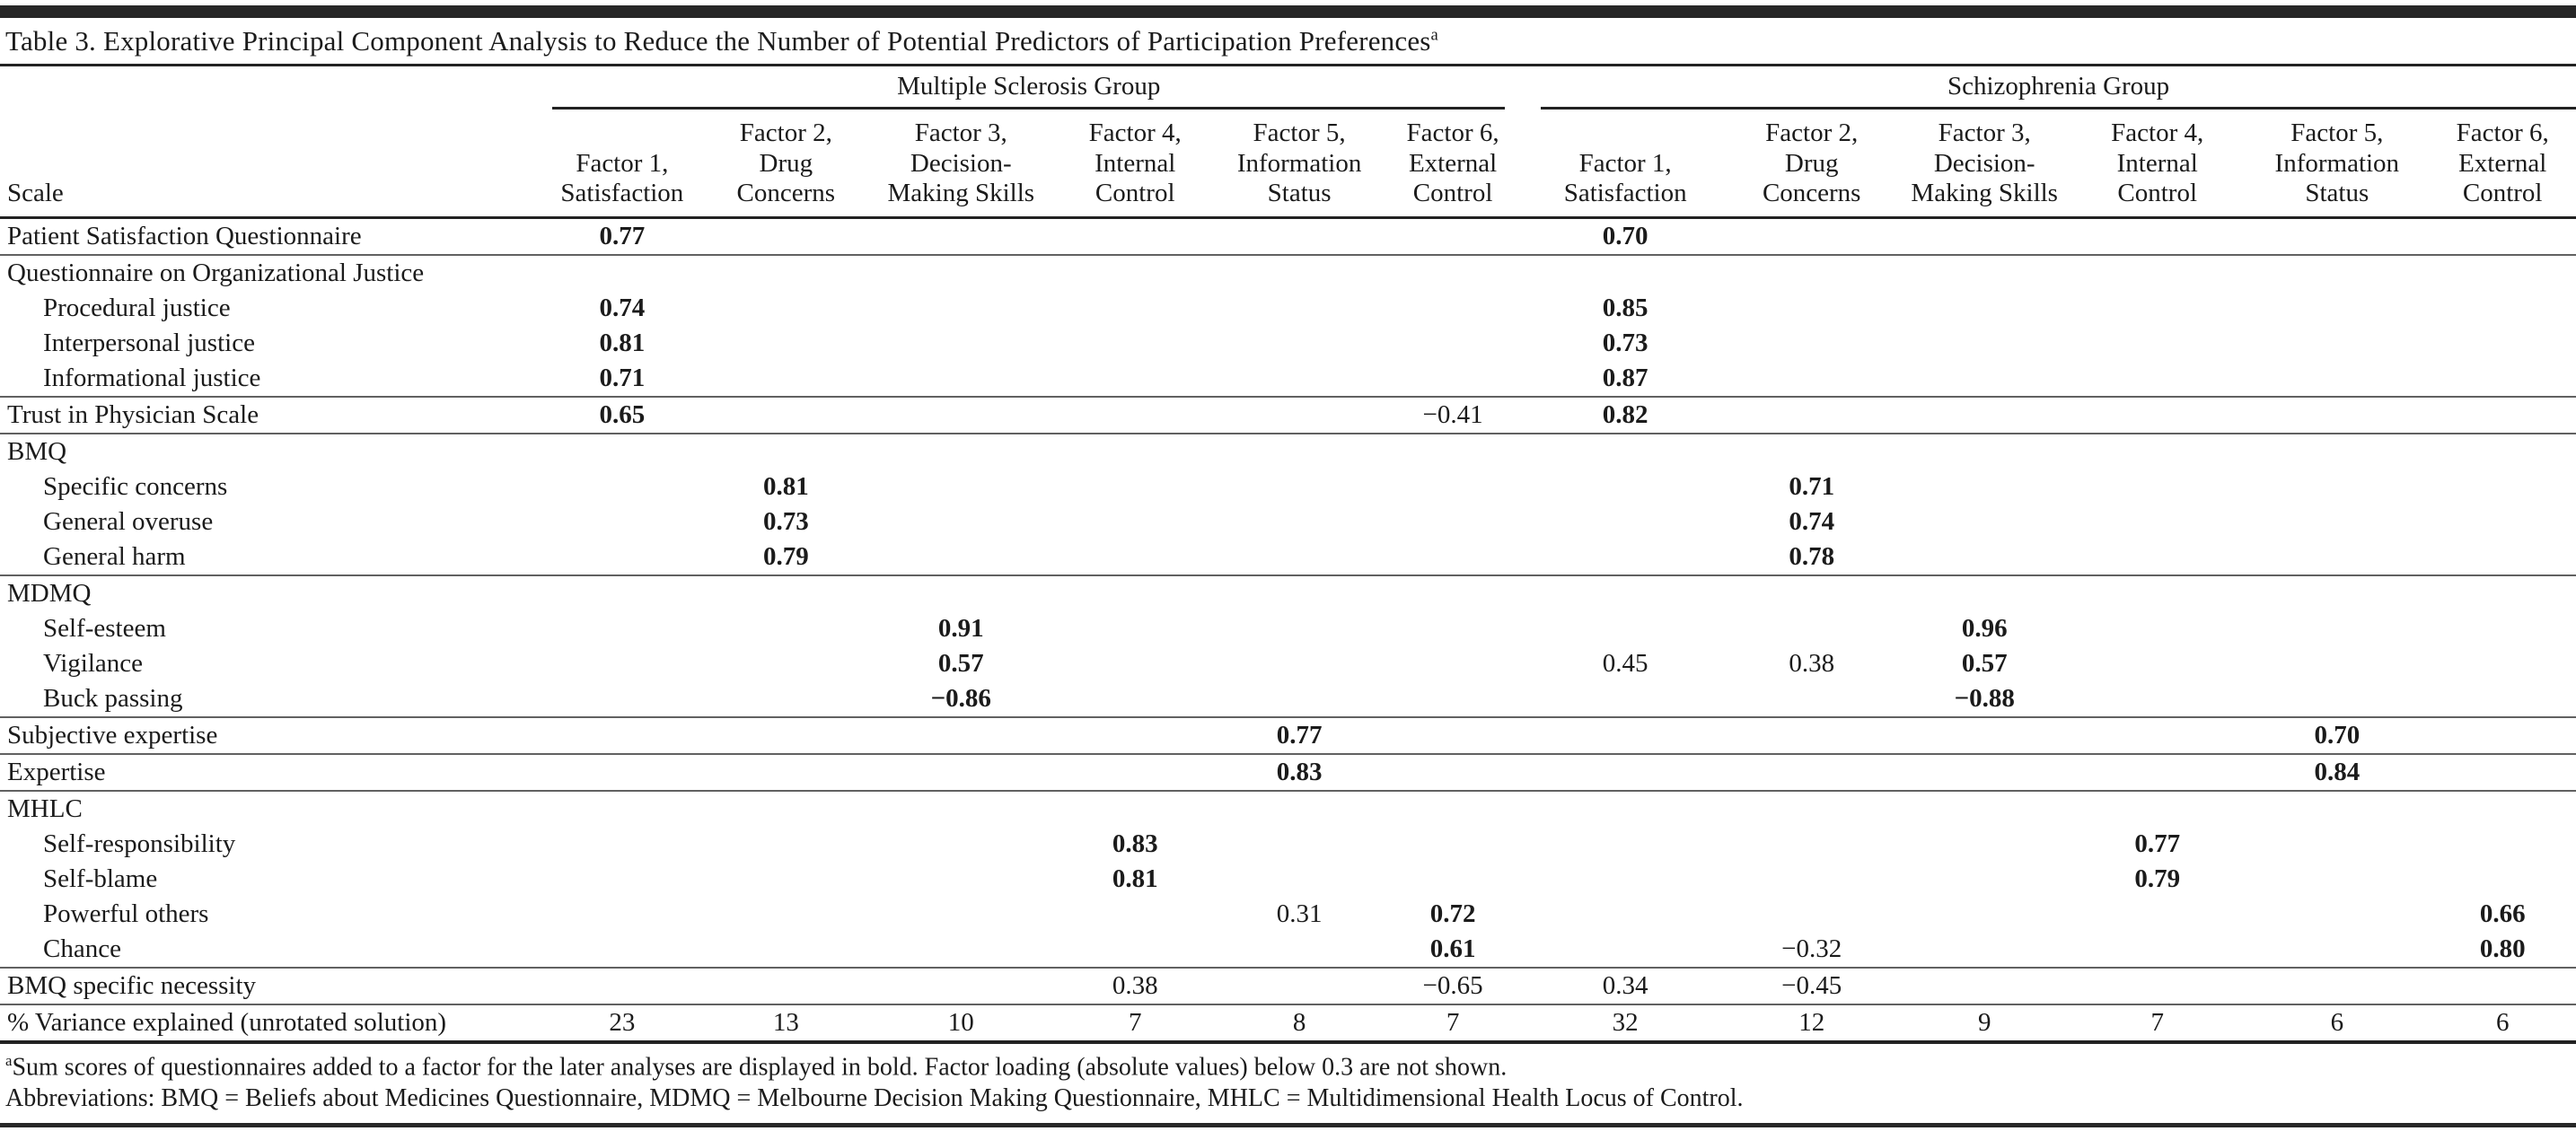  What do you see at coordinates (622, 164) in the screenshot?
I see `factor-header-ms-1: Factor 1, Satisfaction` at bounding box center [622, 164].